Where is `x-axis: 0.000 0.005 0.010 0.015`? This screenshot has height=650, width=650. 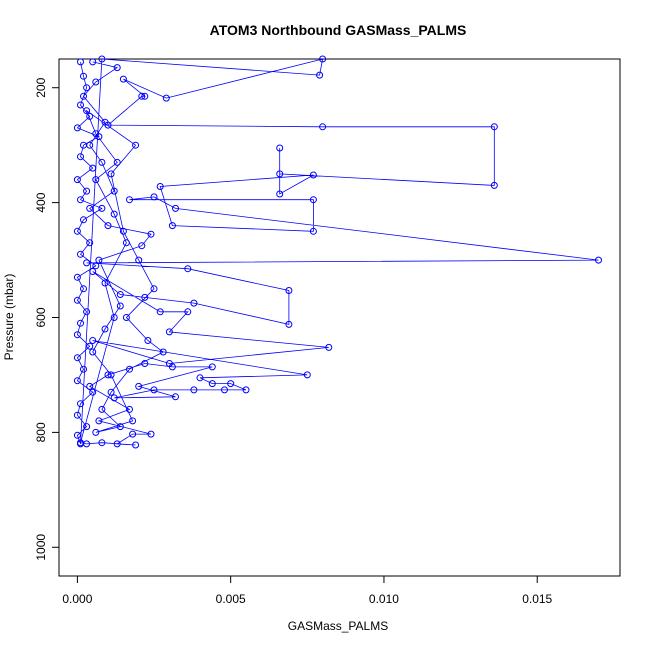
x-axis: 0.000 0.005 0.010 0.015 is located at coordinates (307, 590).